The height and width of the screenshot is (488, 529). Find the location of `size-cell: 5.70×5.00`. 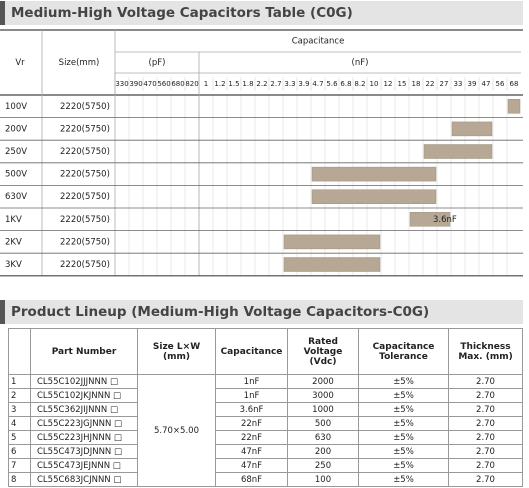

size-cell: 5.70×5.00 is located at coordinates (176, 430).